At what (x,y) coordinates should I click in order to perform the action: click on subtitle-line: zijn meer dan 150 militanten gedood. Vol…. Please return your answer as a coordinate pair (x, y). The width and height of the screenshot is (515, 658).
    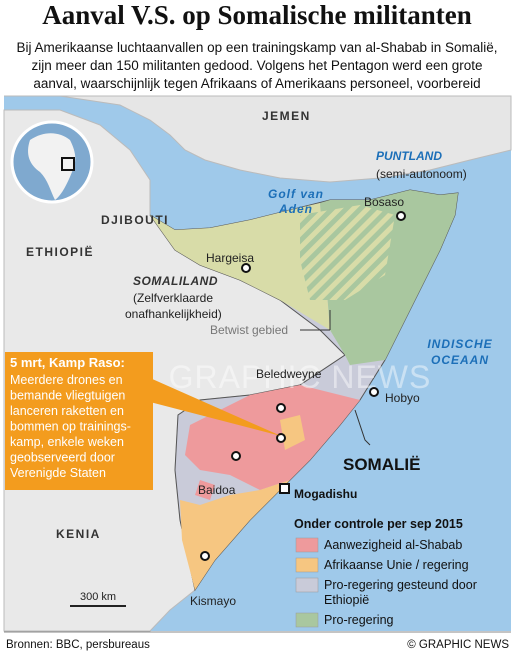
    Looking at the image, I should click on (256, 65).